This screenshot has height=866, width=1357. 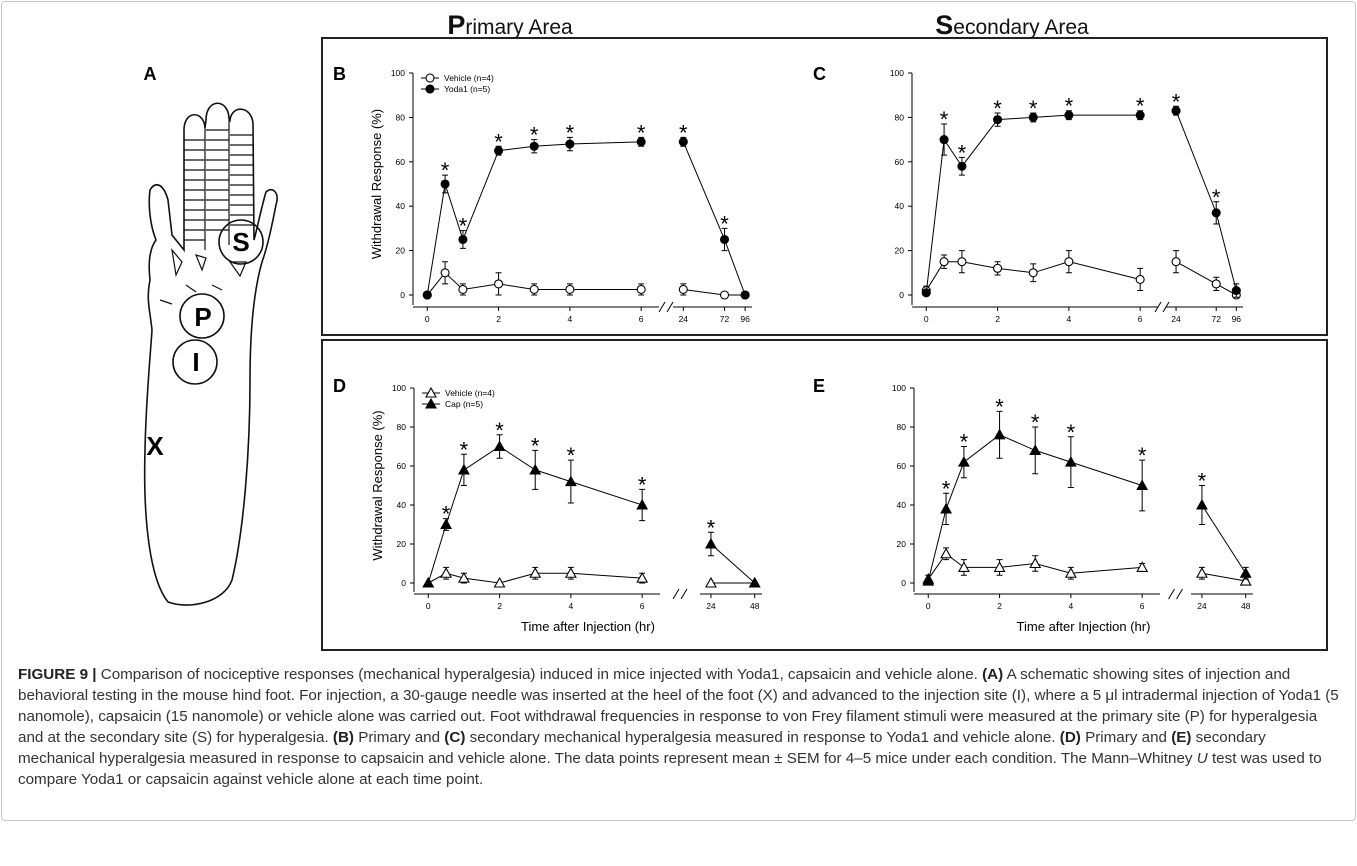 What do you see at coordinates (1181, 737) in the screenshot?
I see `caption-text: (E)` at bounding box center [1181, 737].